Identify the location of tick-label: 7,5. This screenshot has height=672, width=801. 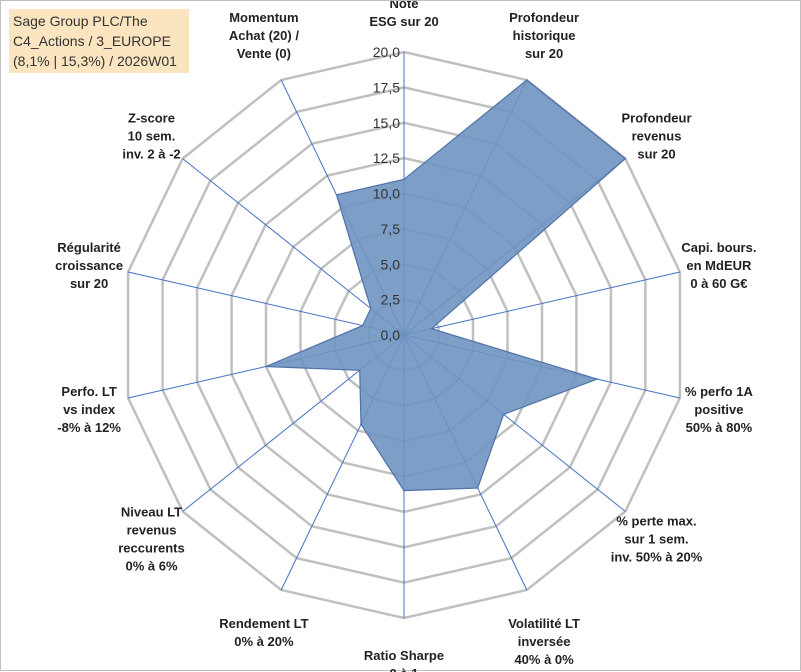
(391, 229).